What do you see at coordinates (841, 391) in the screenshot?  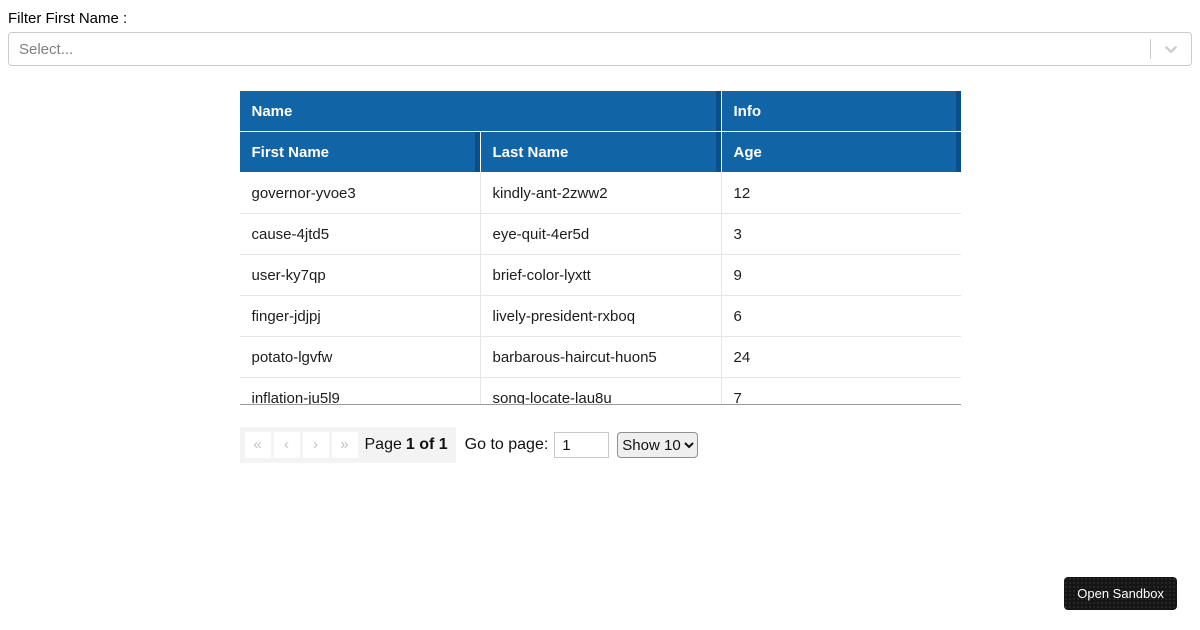 I see `cell-age: 7` at bounding box center [841, 391].